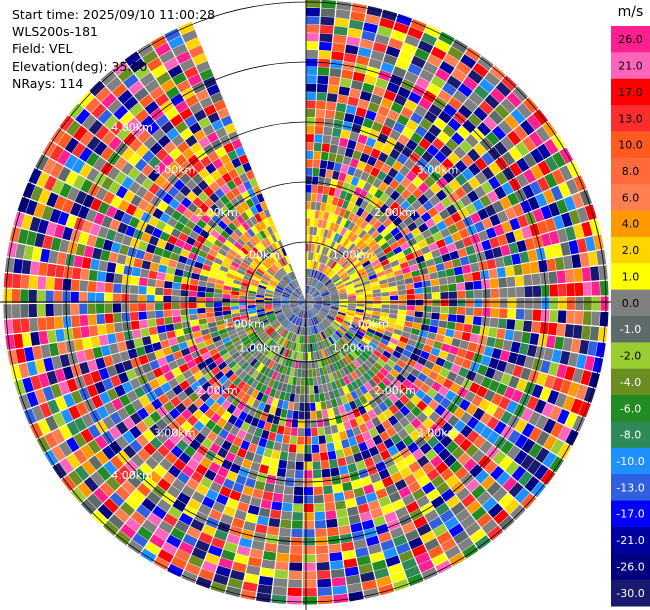 The image size is (650, 610). Describe the element at coordinates (395, 212) in the screenshot. I see `range-ring-label: 2.00km` at that location.